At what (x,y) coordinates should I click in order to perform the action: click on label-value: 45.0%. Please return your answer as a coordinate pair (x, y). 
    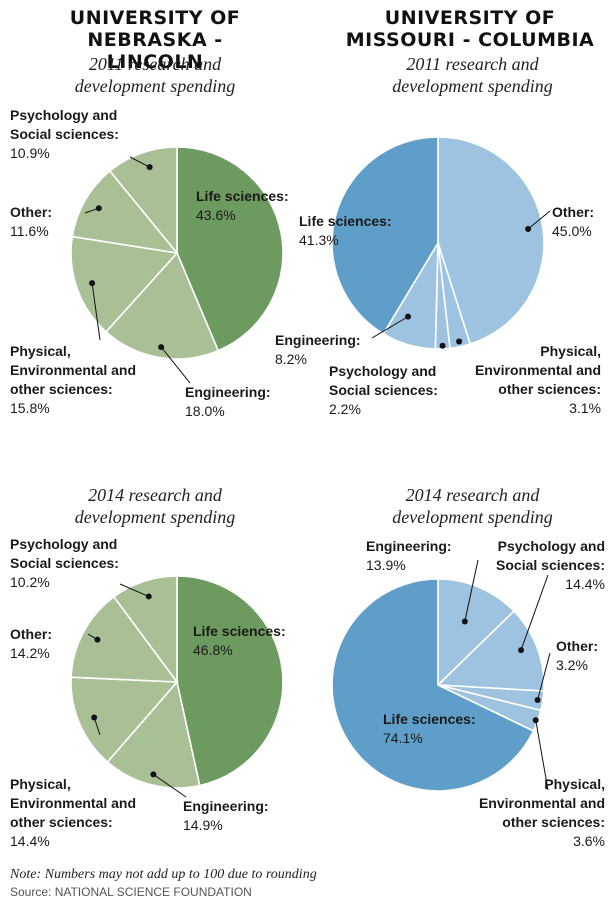
    Looking at the image, I should click on (572, 231).